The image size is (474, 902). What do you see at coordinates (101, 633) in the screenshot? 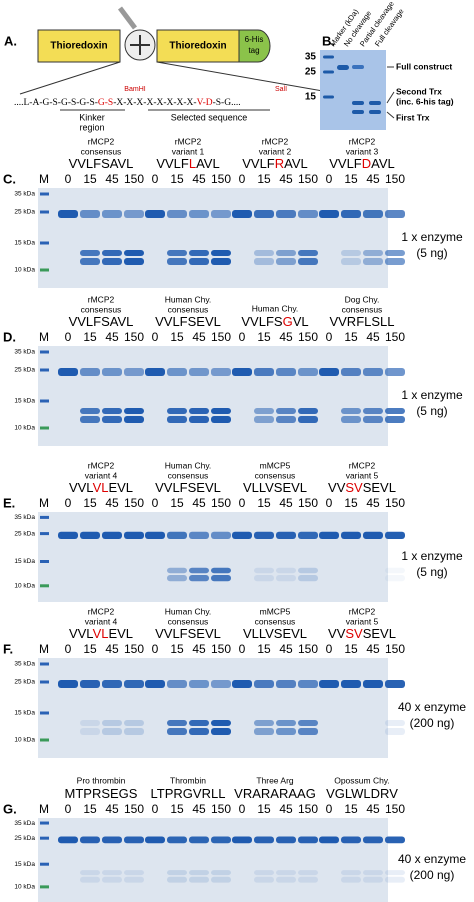
I see `sequence-part: VL` at bounding box center [101, 633].